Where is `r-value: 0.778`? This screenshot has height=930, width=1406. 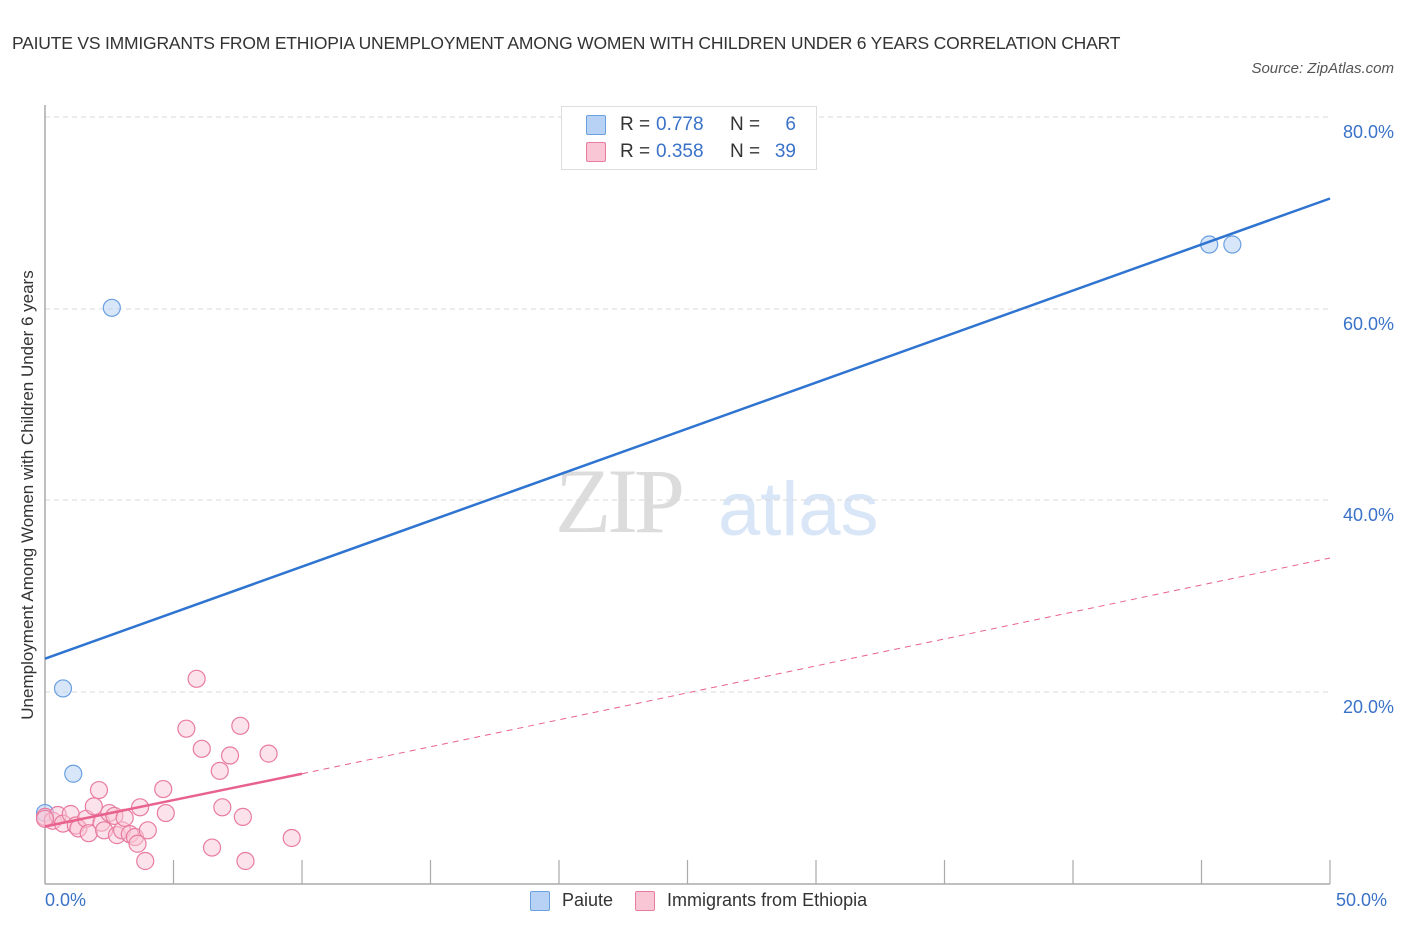
r-value: 0.778 is located at coordinates (680, 124).